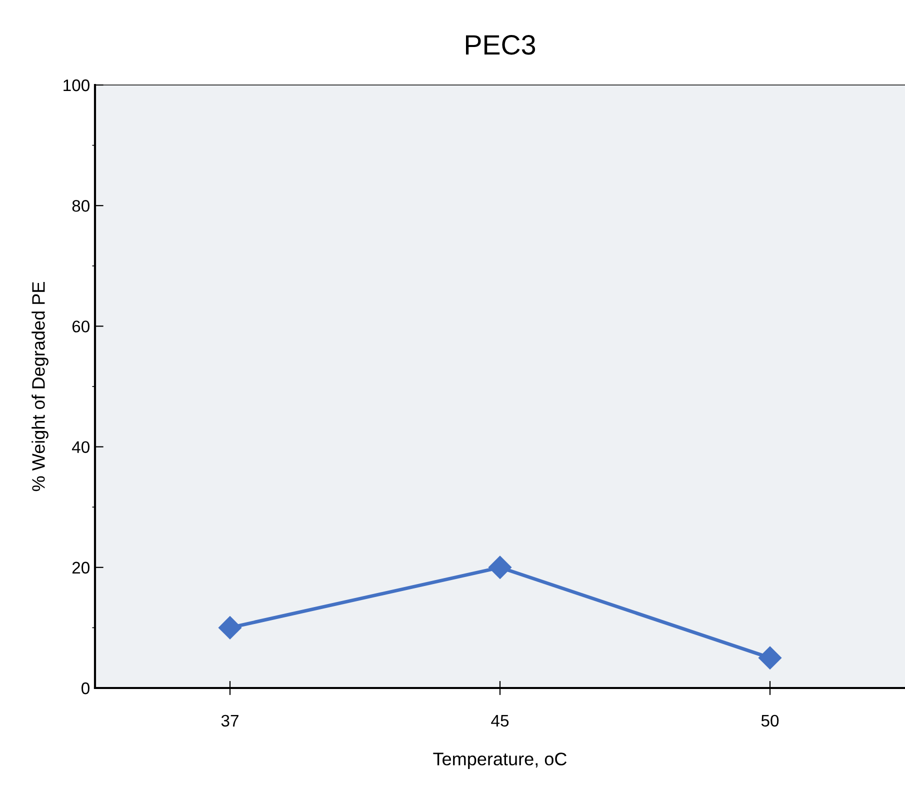 The height and width of the screenshot is (787, 905). Describe the element at coordinates (81, 206) in the screenshot. I see `y-tick-label: 80` at that location.